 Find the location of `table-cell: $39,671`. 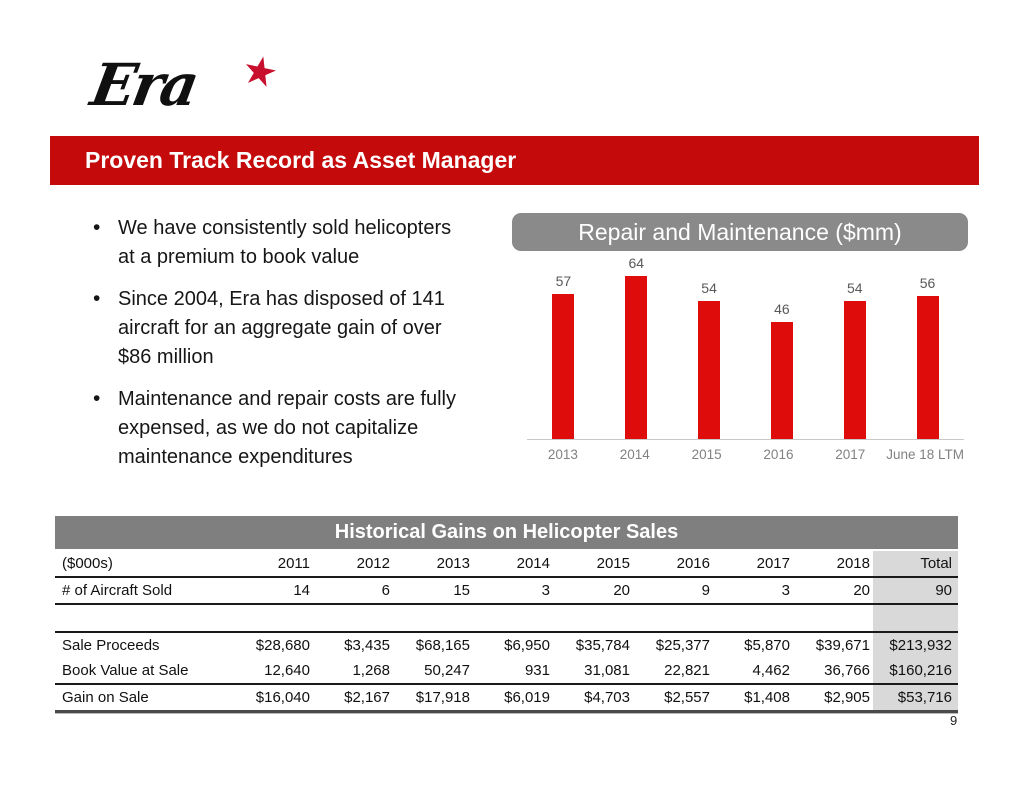

table-cell: $39,671 is located at coordinates (842, 645).